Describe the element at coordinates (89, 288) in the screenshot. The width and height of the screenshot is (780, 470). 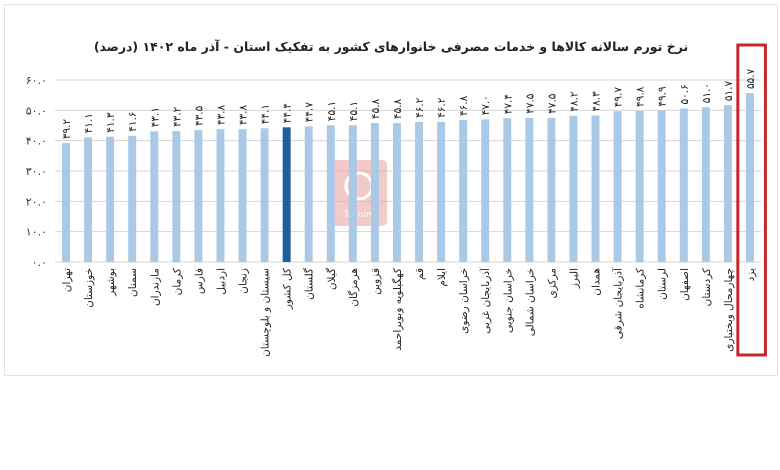
I see `category-label: خوزستان` at that location.